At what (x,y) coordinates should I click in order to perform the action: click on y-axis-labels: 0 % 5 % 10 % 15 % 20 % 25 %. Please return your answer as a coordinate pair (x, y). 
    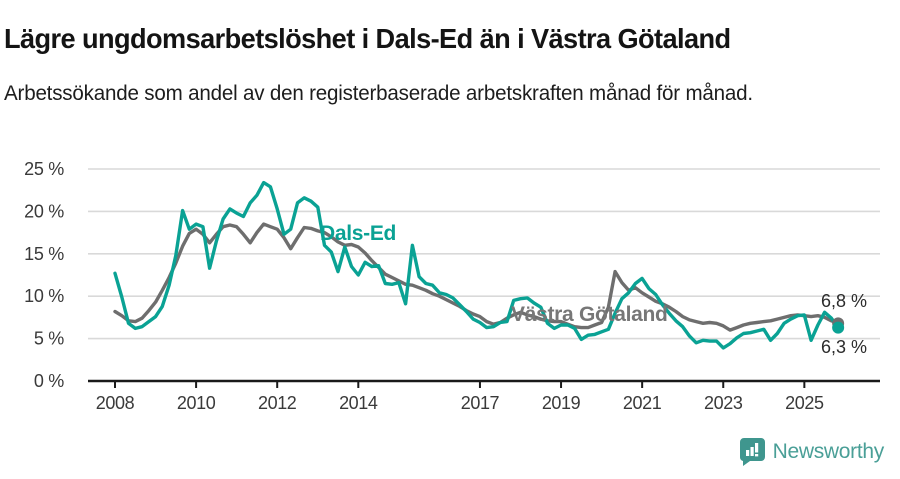
    Looking at the image, I should click on (44, 275).